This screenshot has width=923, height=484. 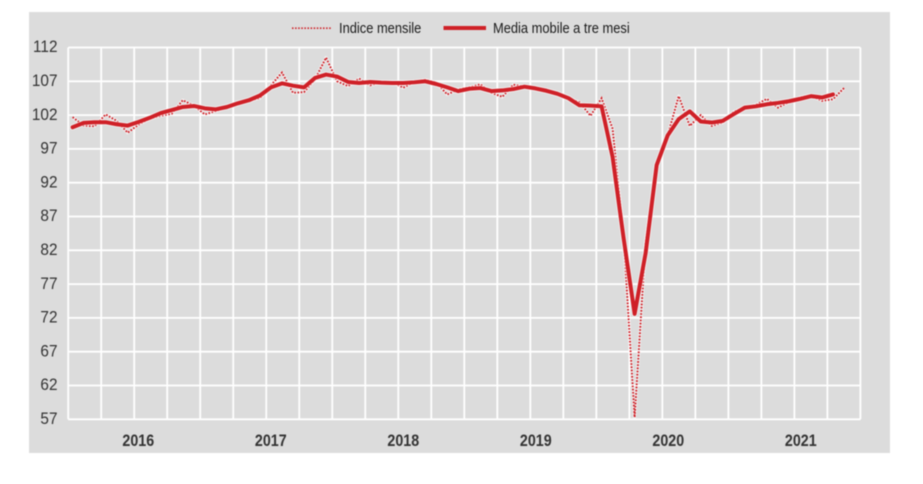 I want to click on svg-text: 62, so click(x=48, y=386).